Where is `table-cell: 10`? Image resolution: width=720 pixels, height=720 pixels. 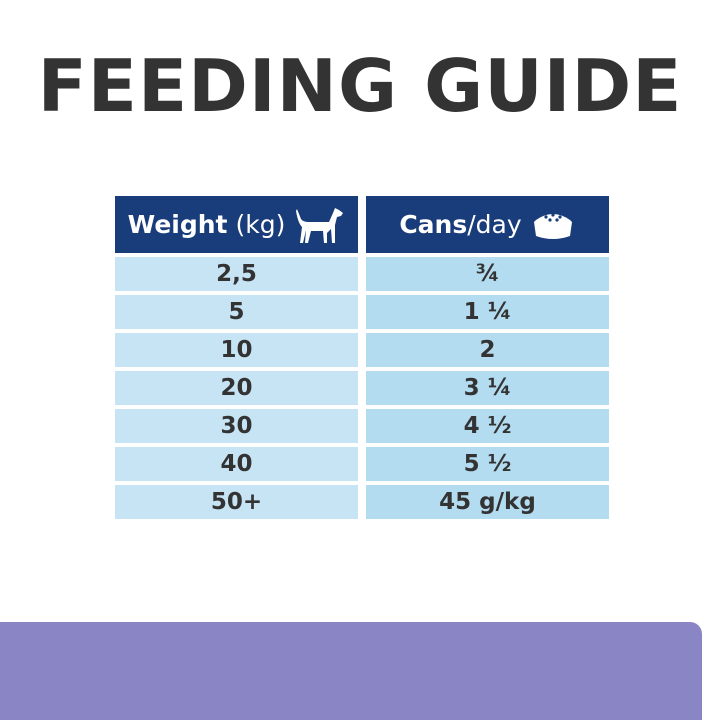
table-cell: 10 is located at coordinates (236, 350).